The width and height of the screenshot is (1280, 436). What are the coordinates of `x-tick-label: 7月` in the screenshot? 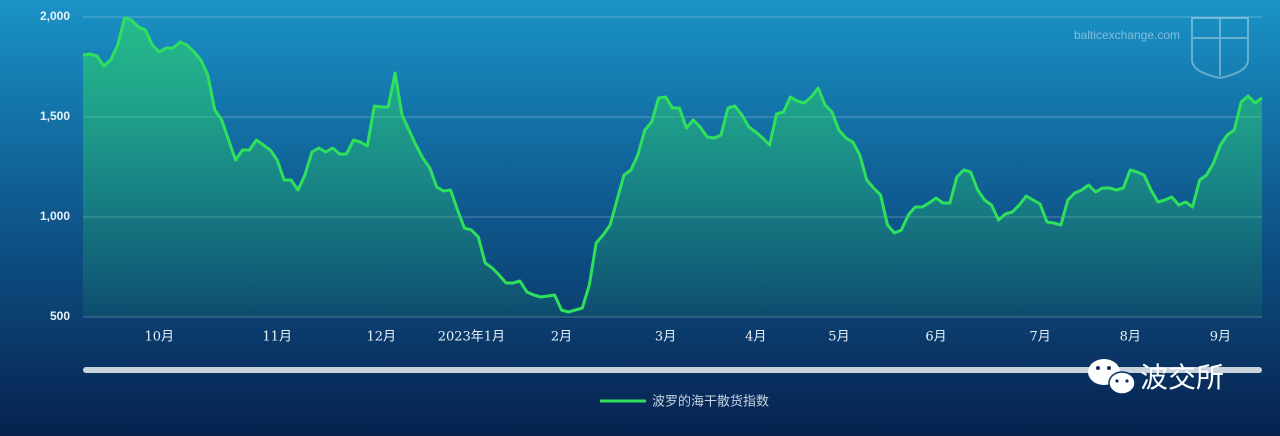 It's located at (1039, 337).